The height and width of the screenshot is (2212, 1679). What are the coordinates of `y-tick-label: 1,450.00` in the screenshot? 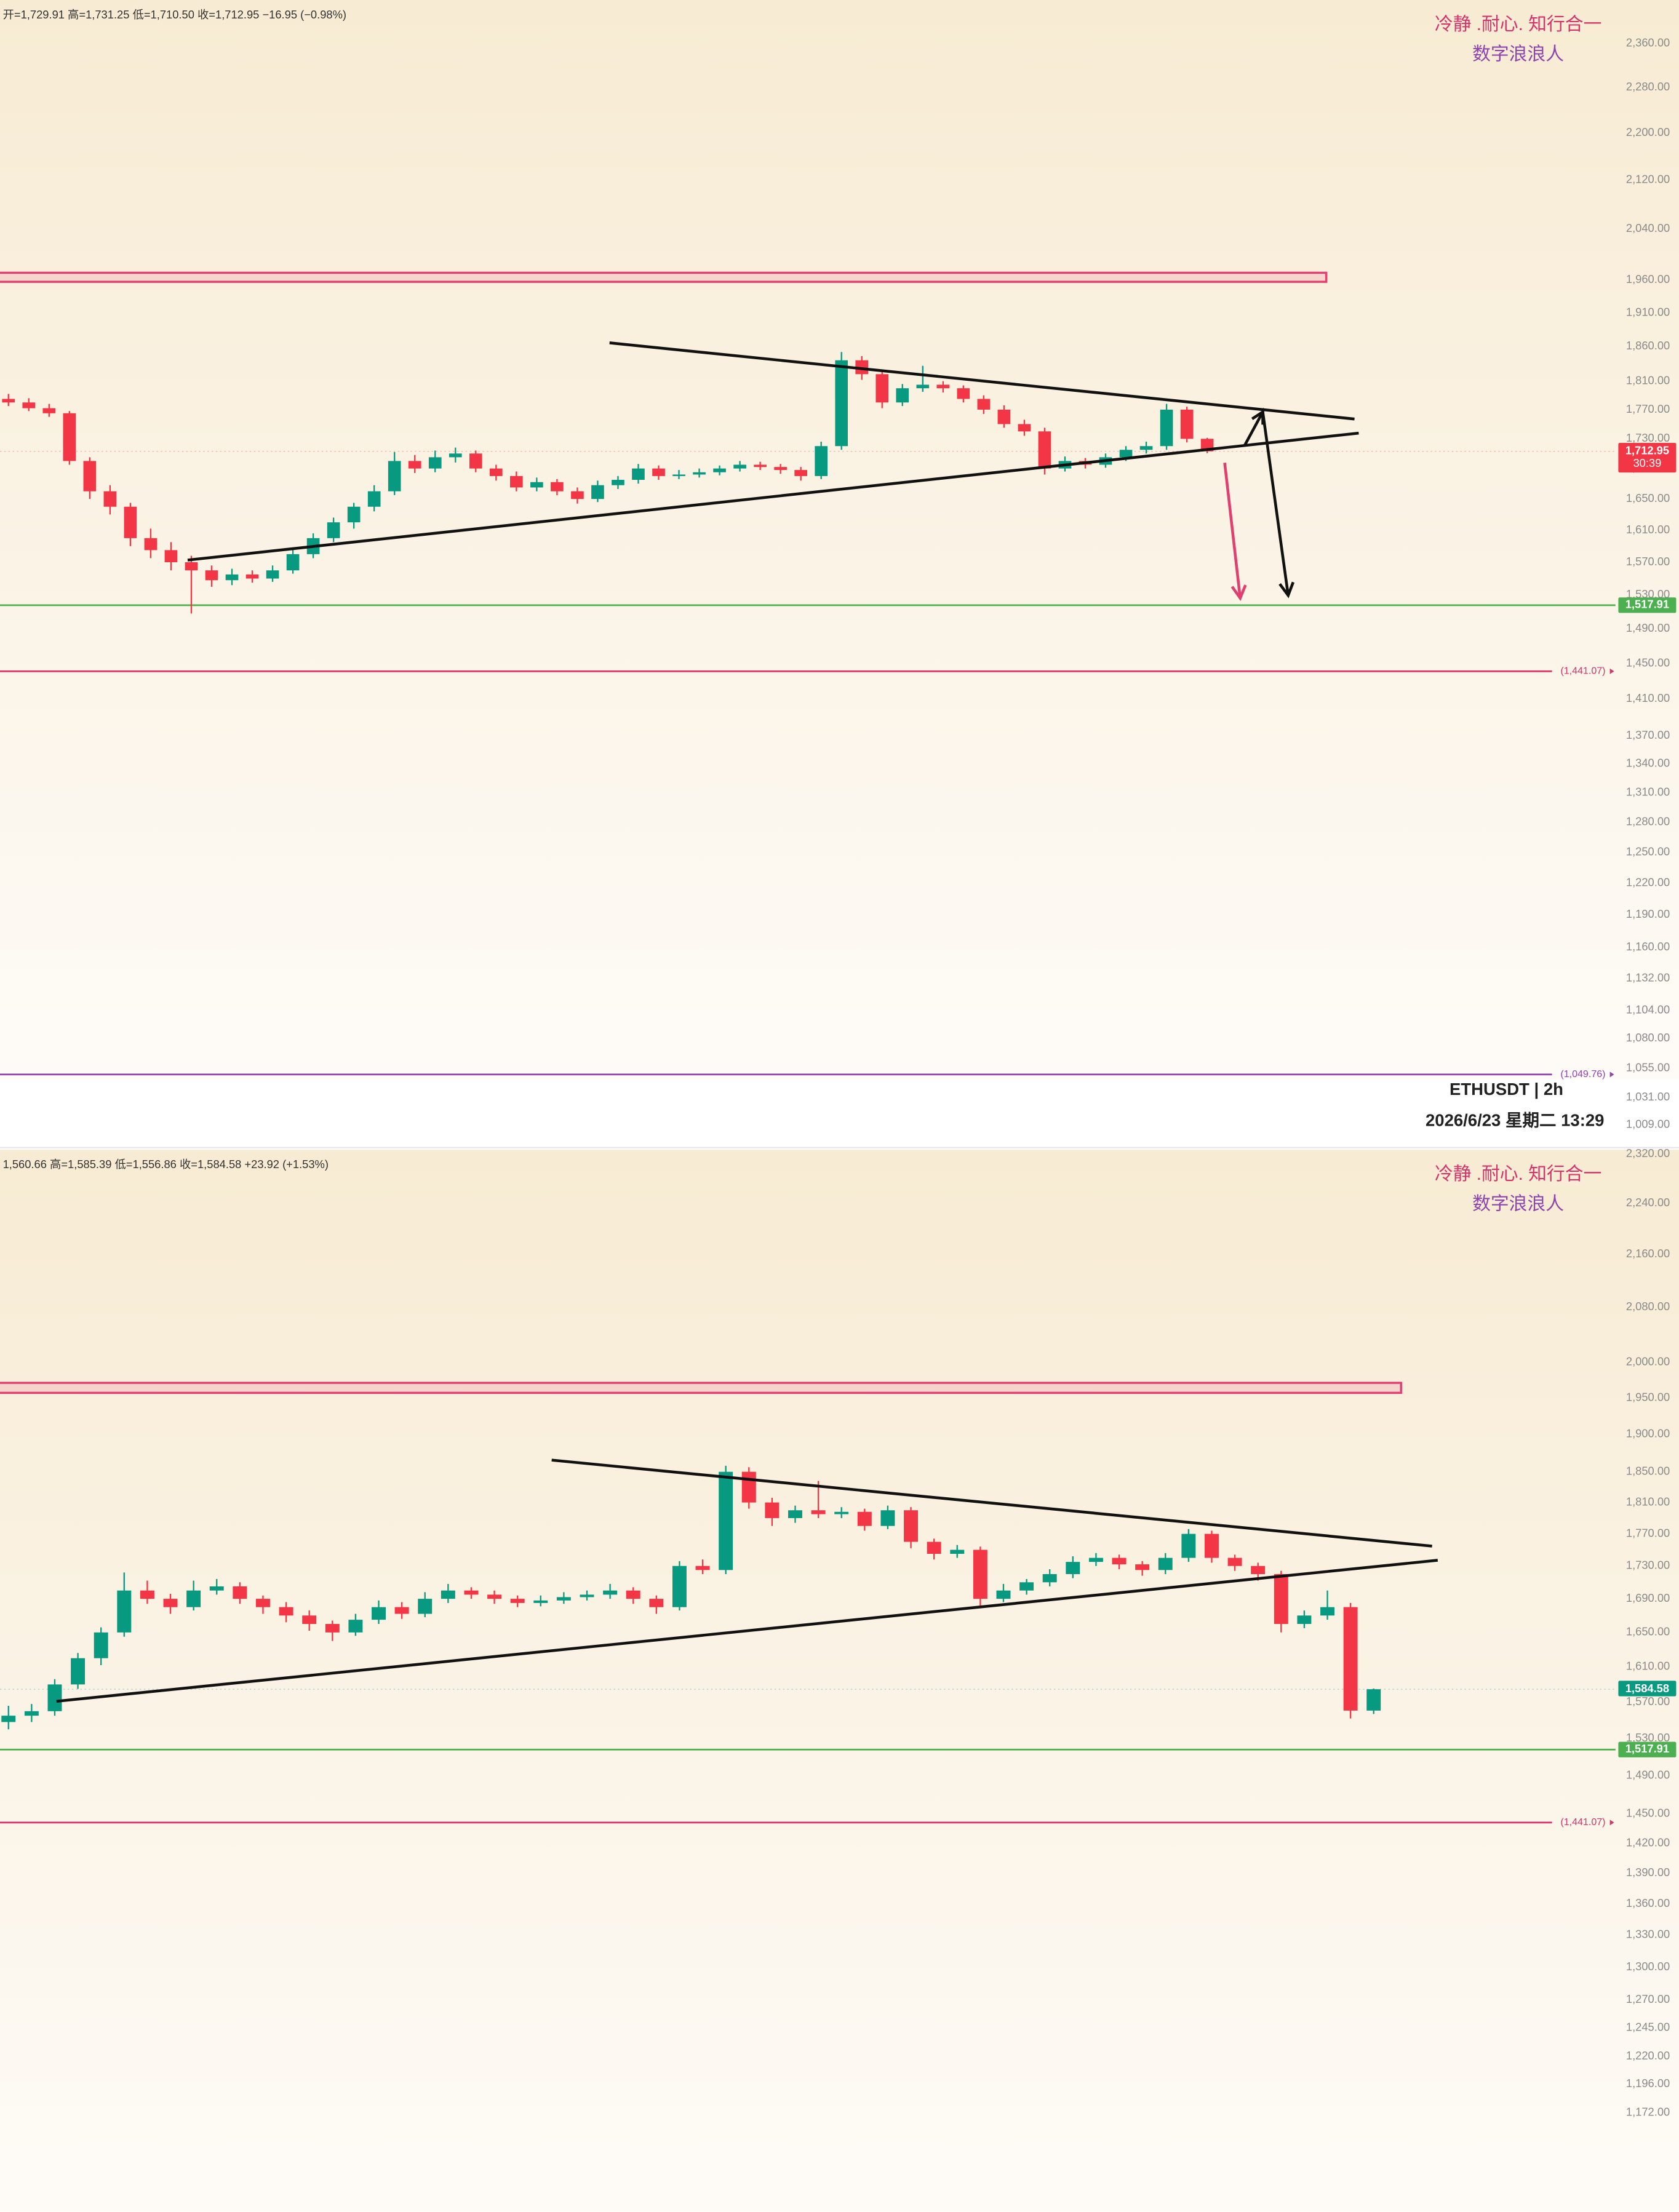 It's located at (1648, 662).